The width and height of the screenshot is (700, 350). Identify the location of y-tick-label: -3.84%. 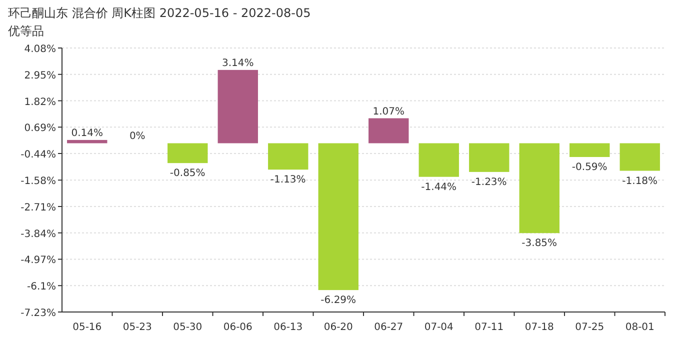
(38, 234).